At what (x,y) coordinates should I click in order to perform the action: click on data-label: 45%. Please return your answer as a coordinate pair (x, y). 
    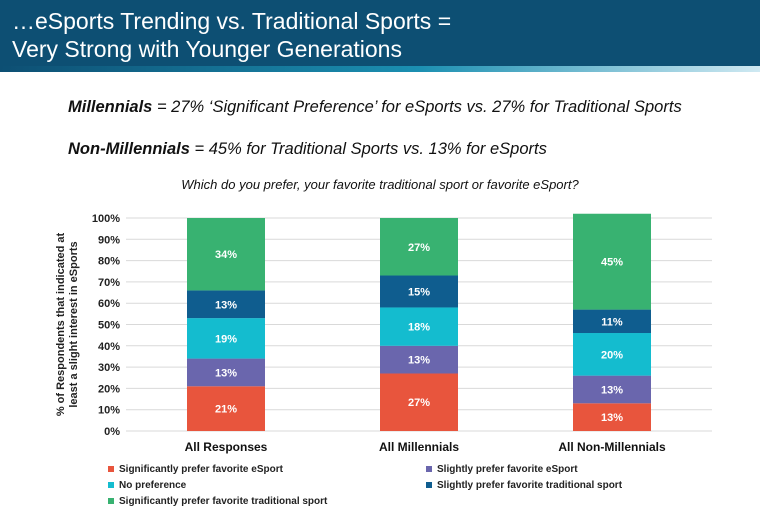
    Looking at the image, I should click on (612, 263).